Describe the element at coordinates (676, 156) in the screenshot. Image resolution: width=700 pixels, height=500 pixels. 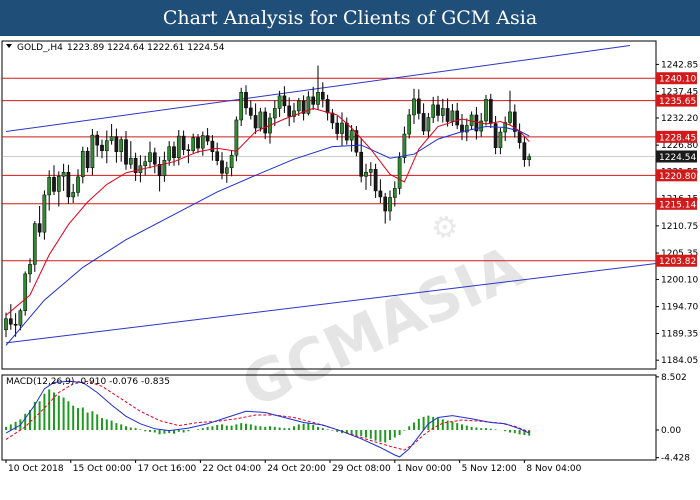
I see `current-price-tag-bg` at that location.